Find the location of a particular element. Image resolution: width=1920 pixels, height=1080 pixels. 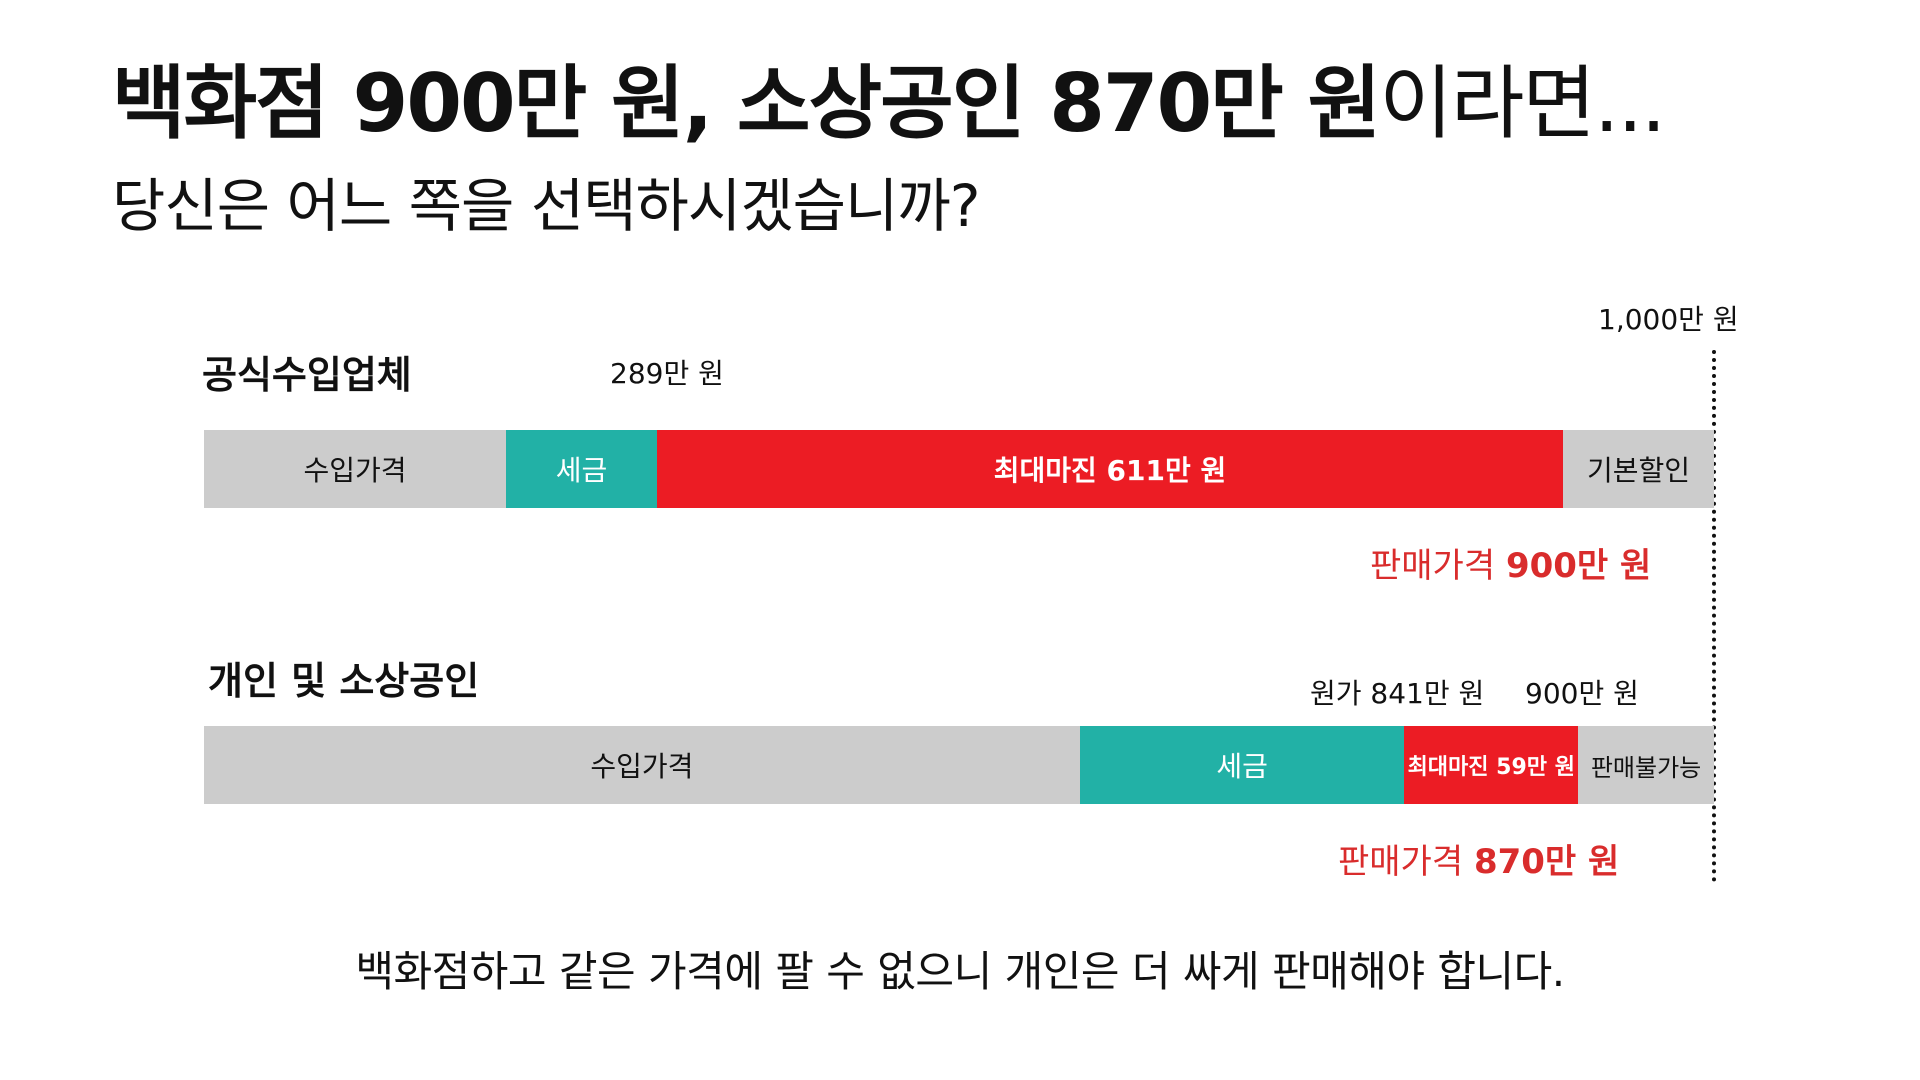

group-title-official-importer: 공식수입업체 is located at coordinates (307, 375).